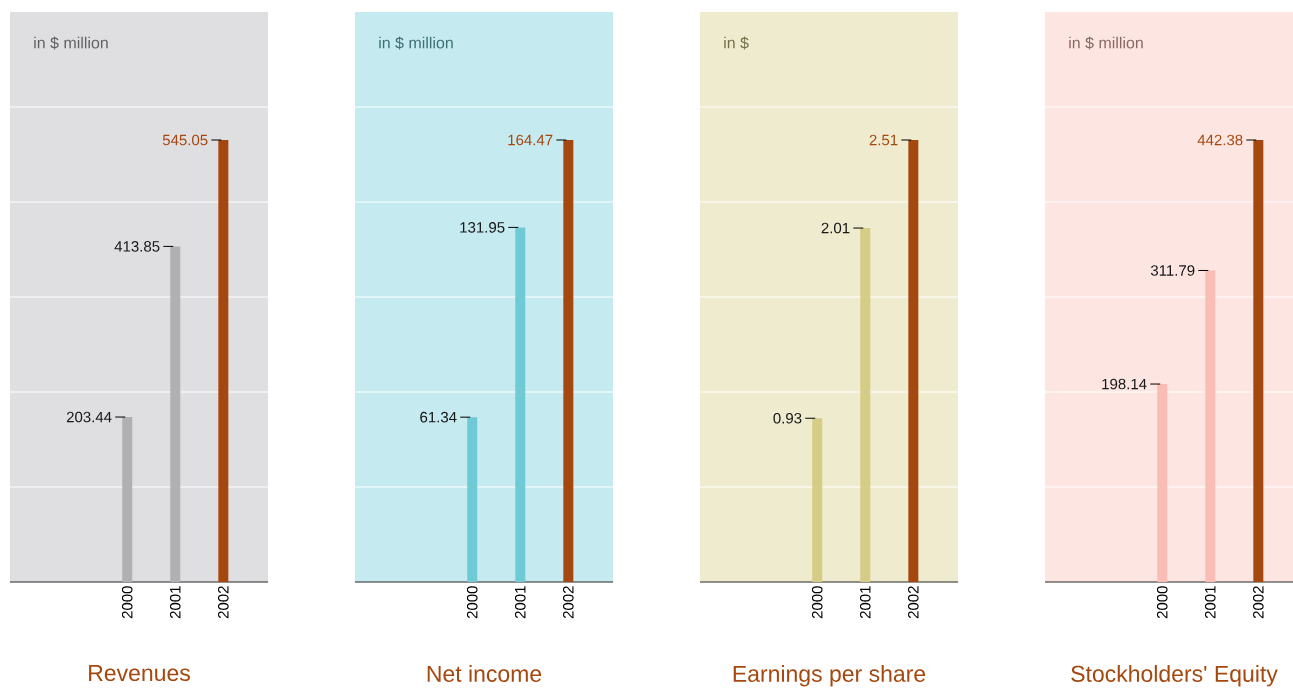 This screenshot has width=1293, height=698. Describe the element at coordinates (484, 673) in the screenshot. I see `text: Net income` at that location.